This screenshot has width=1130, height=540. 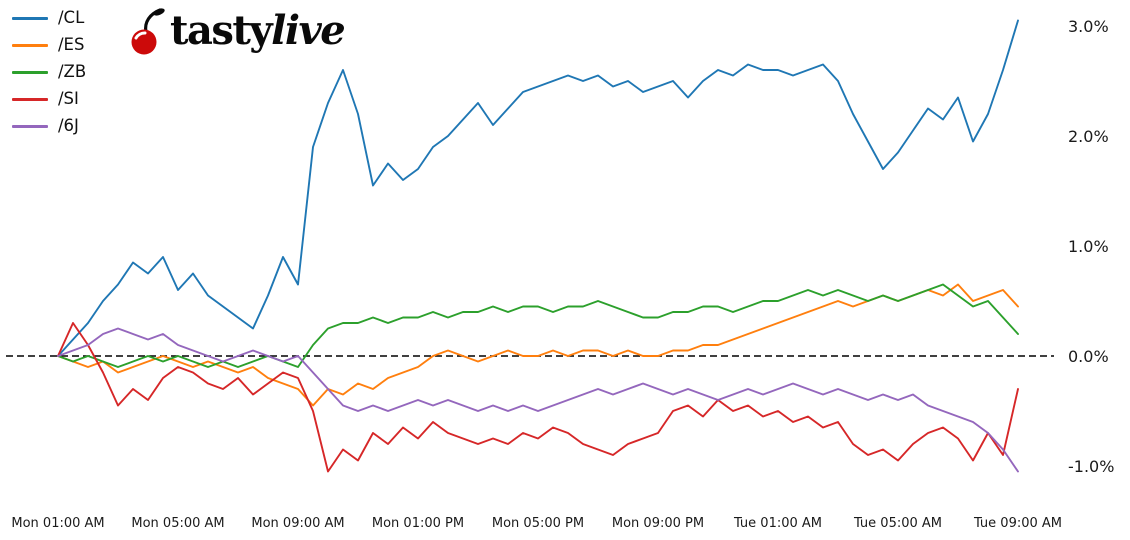 I want to click on legend-label-zb: /ZB, so click(x=72, y=71).